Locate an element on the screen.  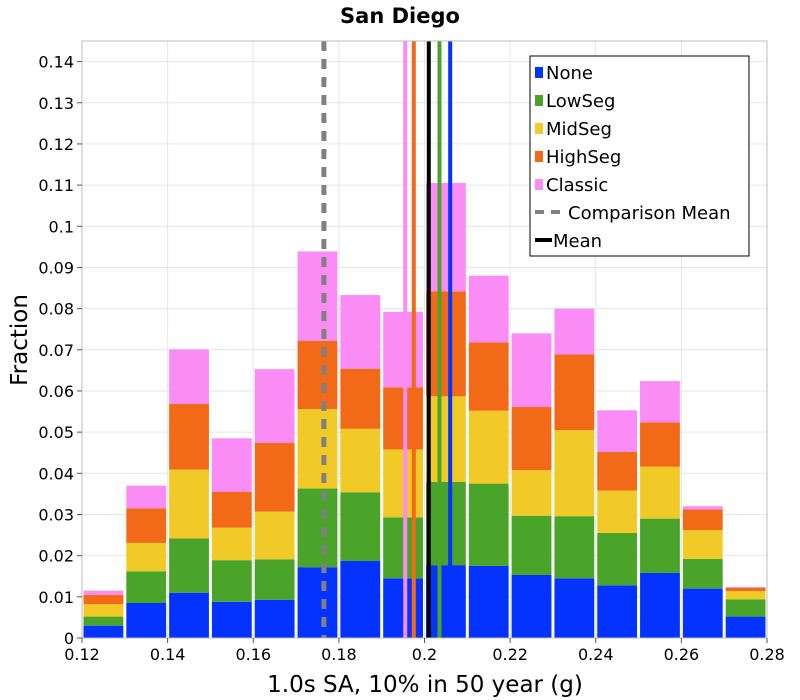
legend-swatch-highseg is located at coordinates (539, 156).